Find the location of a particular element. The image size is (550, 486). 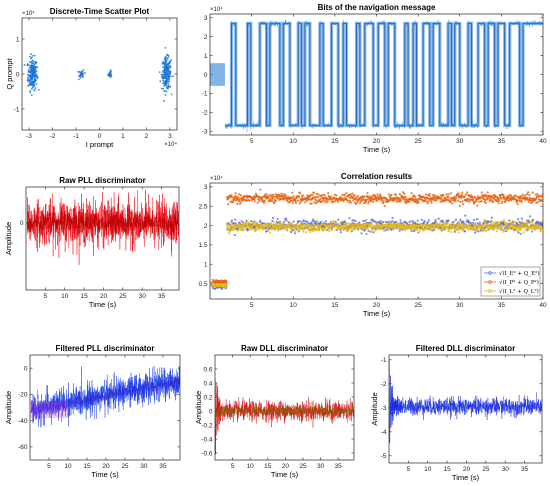

navbits-series is located at coordinates (376, 76).